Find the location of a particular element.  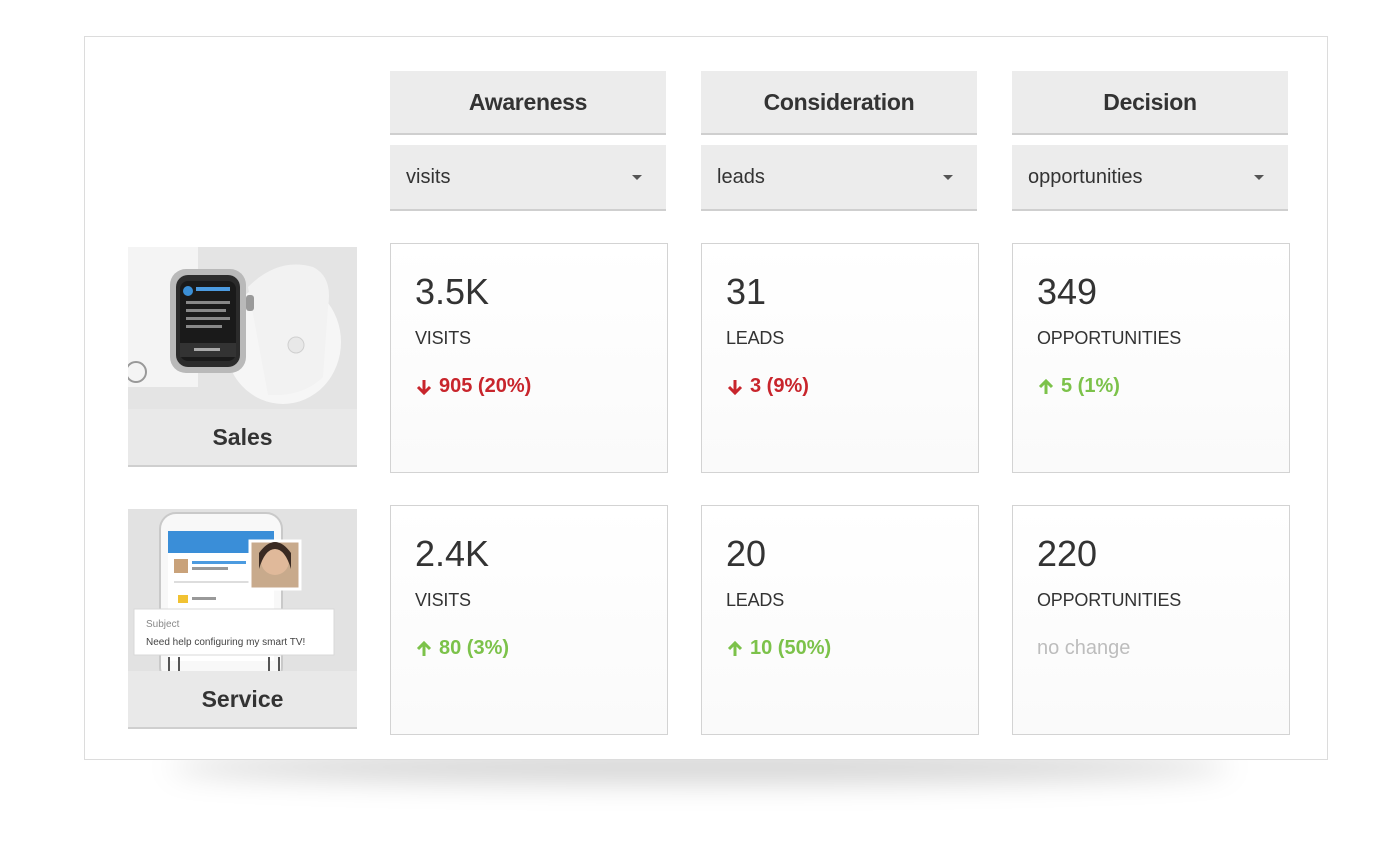

metric-delta-text: no change is located at coordinates (1084, 648).